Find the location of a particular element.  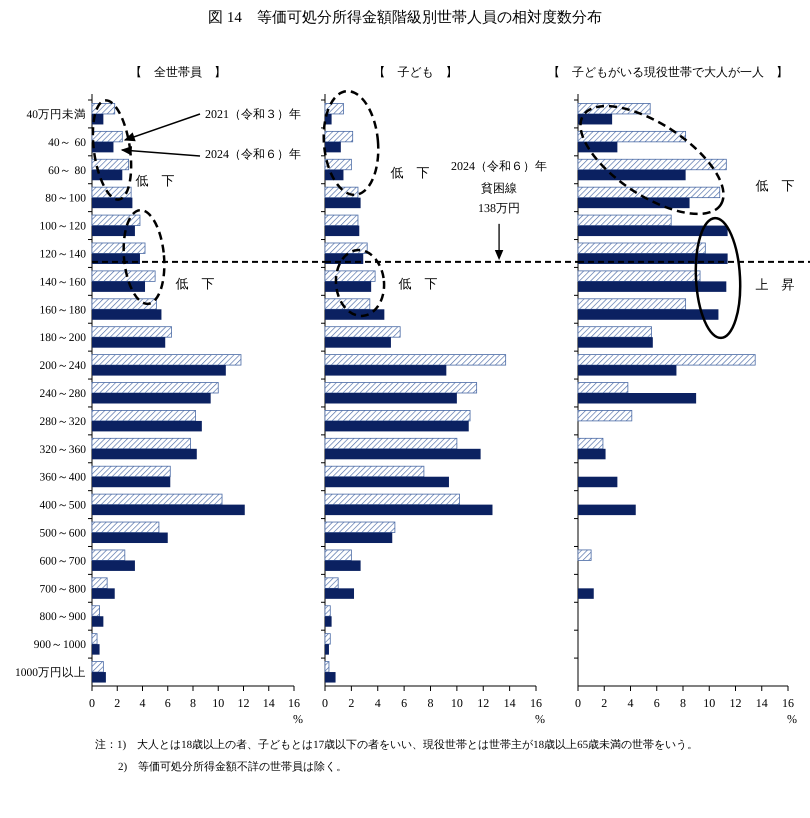

y-tick-label: 180～200 is located at coordinates (63, 338).